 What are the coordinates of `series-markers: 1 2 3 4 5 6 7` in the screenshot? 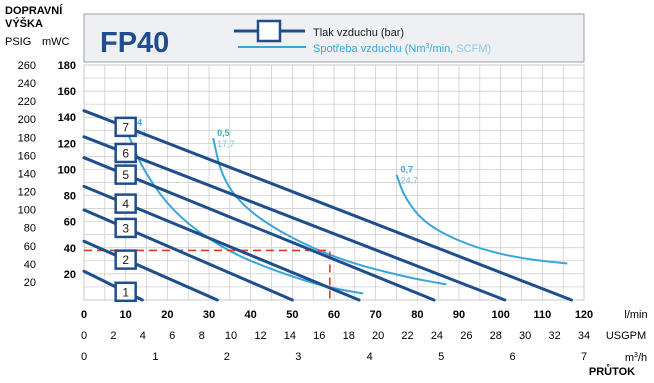 It's located at (125, 209).